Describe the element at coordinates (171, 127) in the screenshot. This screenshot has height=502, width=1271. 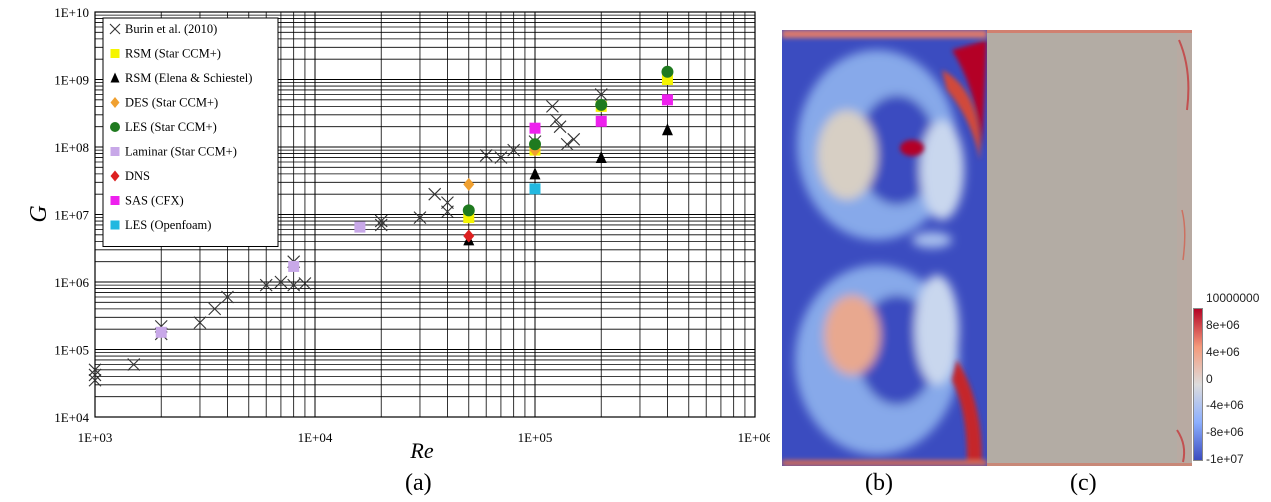
I see `legend-label: LES (Star CCM+)` at that location.